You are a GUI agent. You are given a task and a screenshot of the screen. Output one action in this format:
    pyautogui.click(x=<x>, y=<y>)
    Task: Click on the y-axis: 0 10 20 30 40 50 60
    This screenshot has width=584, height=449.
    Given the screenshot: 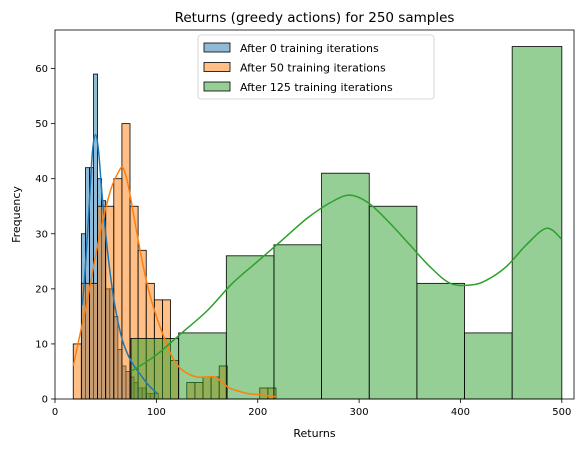 What is the action you would take?
    pyautogui.click(x=45, y=235)
    